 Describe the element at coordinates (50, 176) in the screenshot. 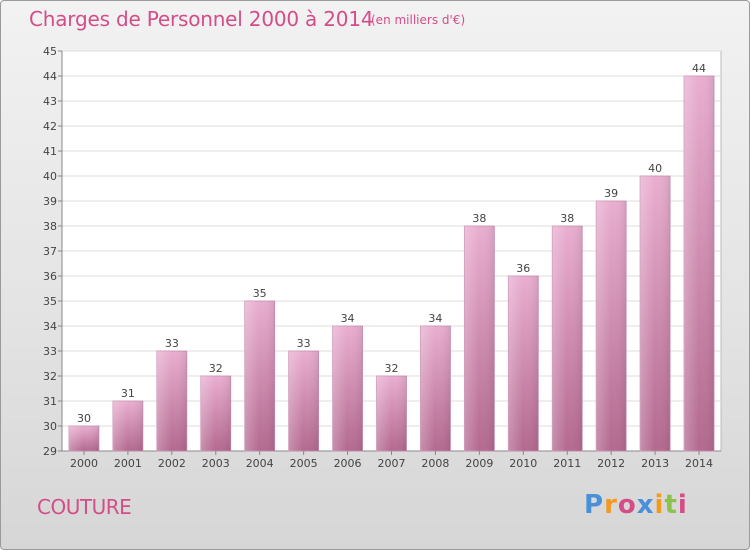

I see `y-tick-label: 40` at that location.